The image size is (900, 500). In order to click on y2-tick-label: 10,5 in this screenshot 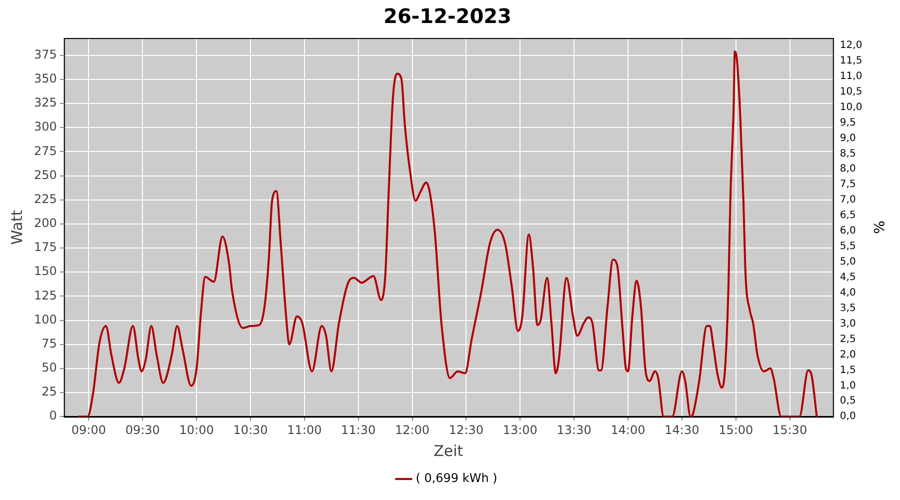, I will do `click(851, 92)`.